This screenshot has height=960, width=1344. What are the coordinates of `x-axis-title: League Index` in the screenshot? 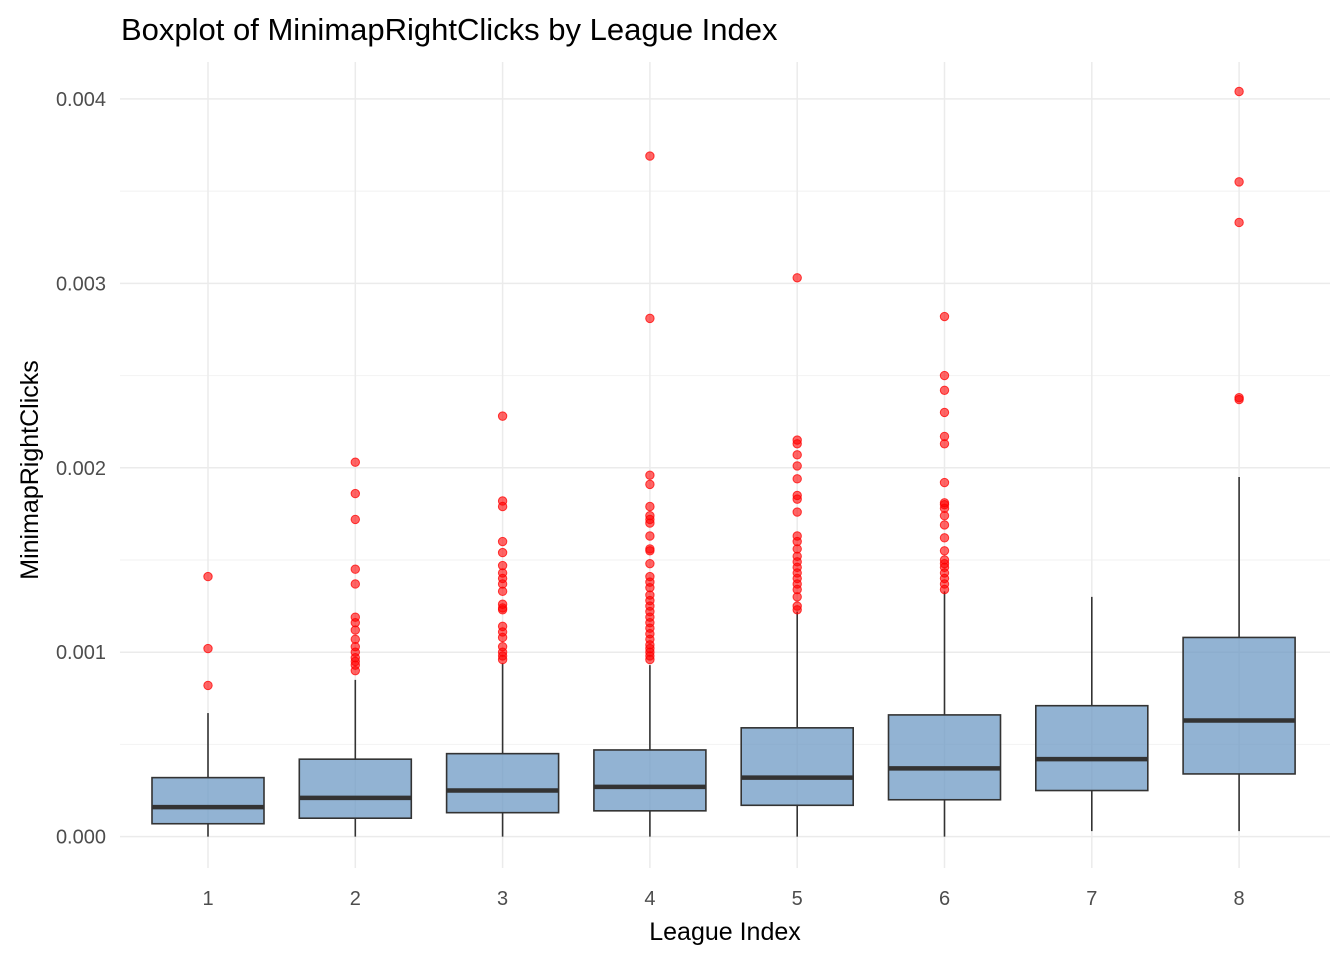 It's located at (725, 932).